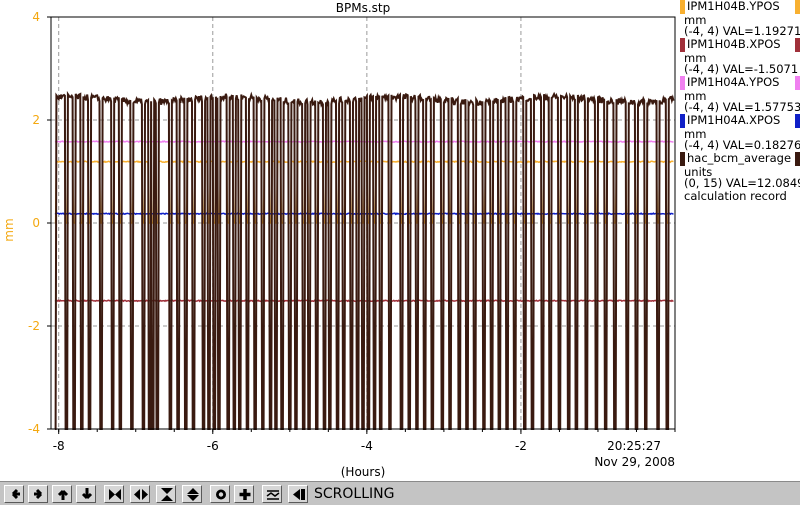  I want to click on x-tick-label: -4, so click(367, 446).